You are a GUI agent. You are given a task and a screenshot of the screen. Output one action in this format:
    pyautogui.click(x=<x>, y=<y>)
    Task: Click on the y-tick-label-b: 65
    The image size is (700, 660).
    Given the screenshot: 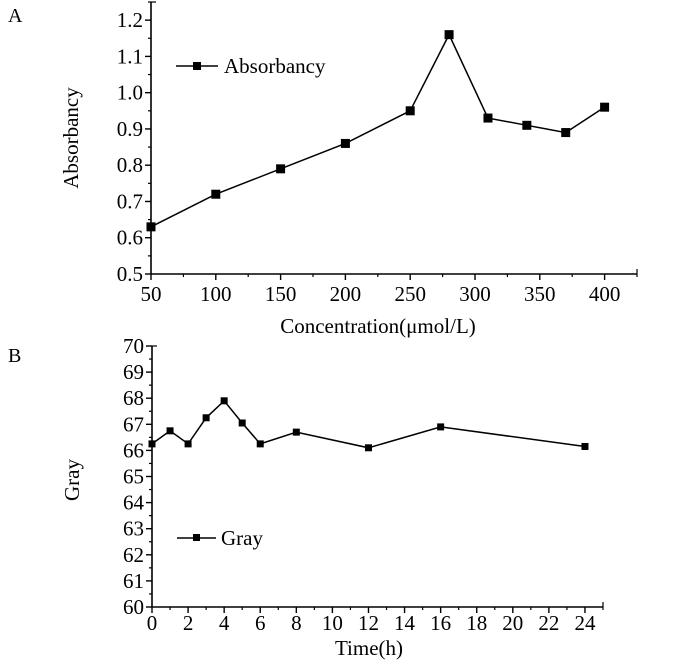 What is the action you would take?
    pyautogui.click(x=133, y=477)
    